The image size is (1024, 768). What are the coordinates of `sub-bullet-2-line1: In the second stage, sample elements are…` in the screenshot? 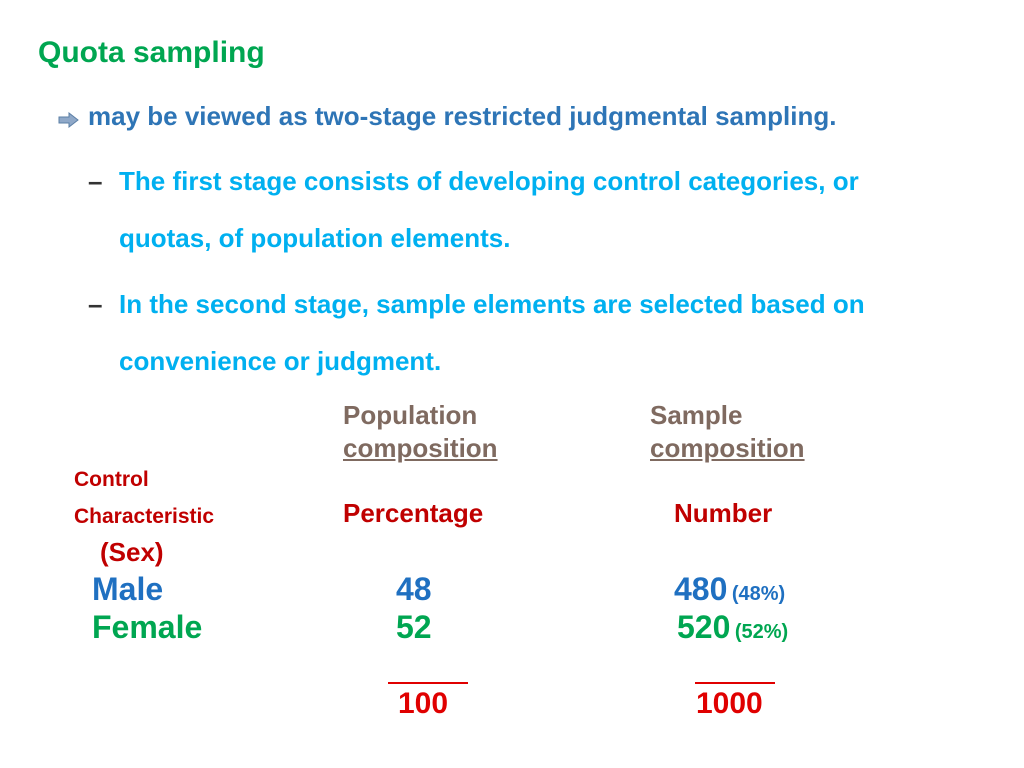 It's located at (492, 304).